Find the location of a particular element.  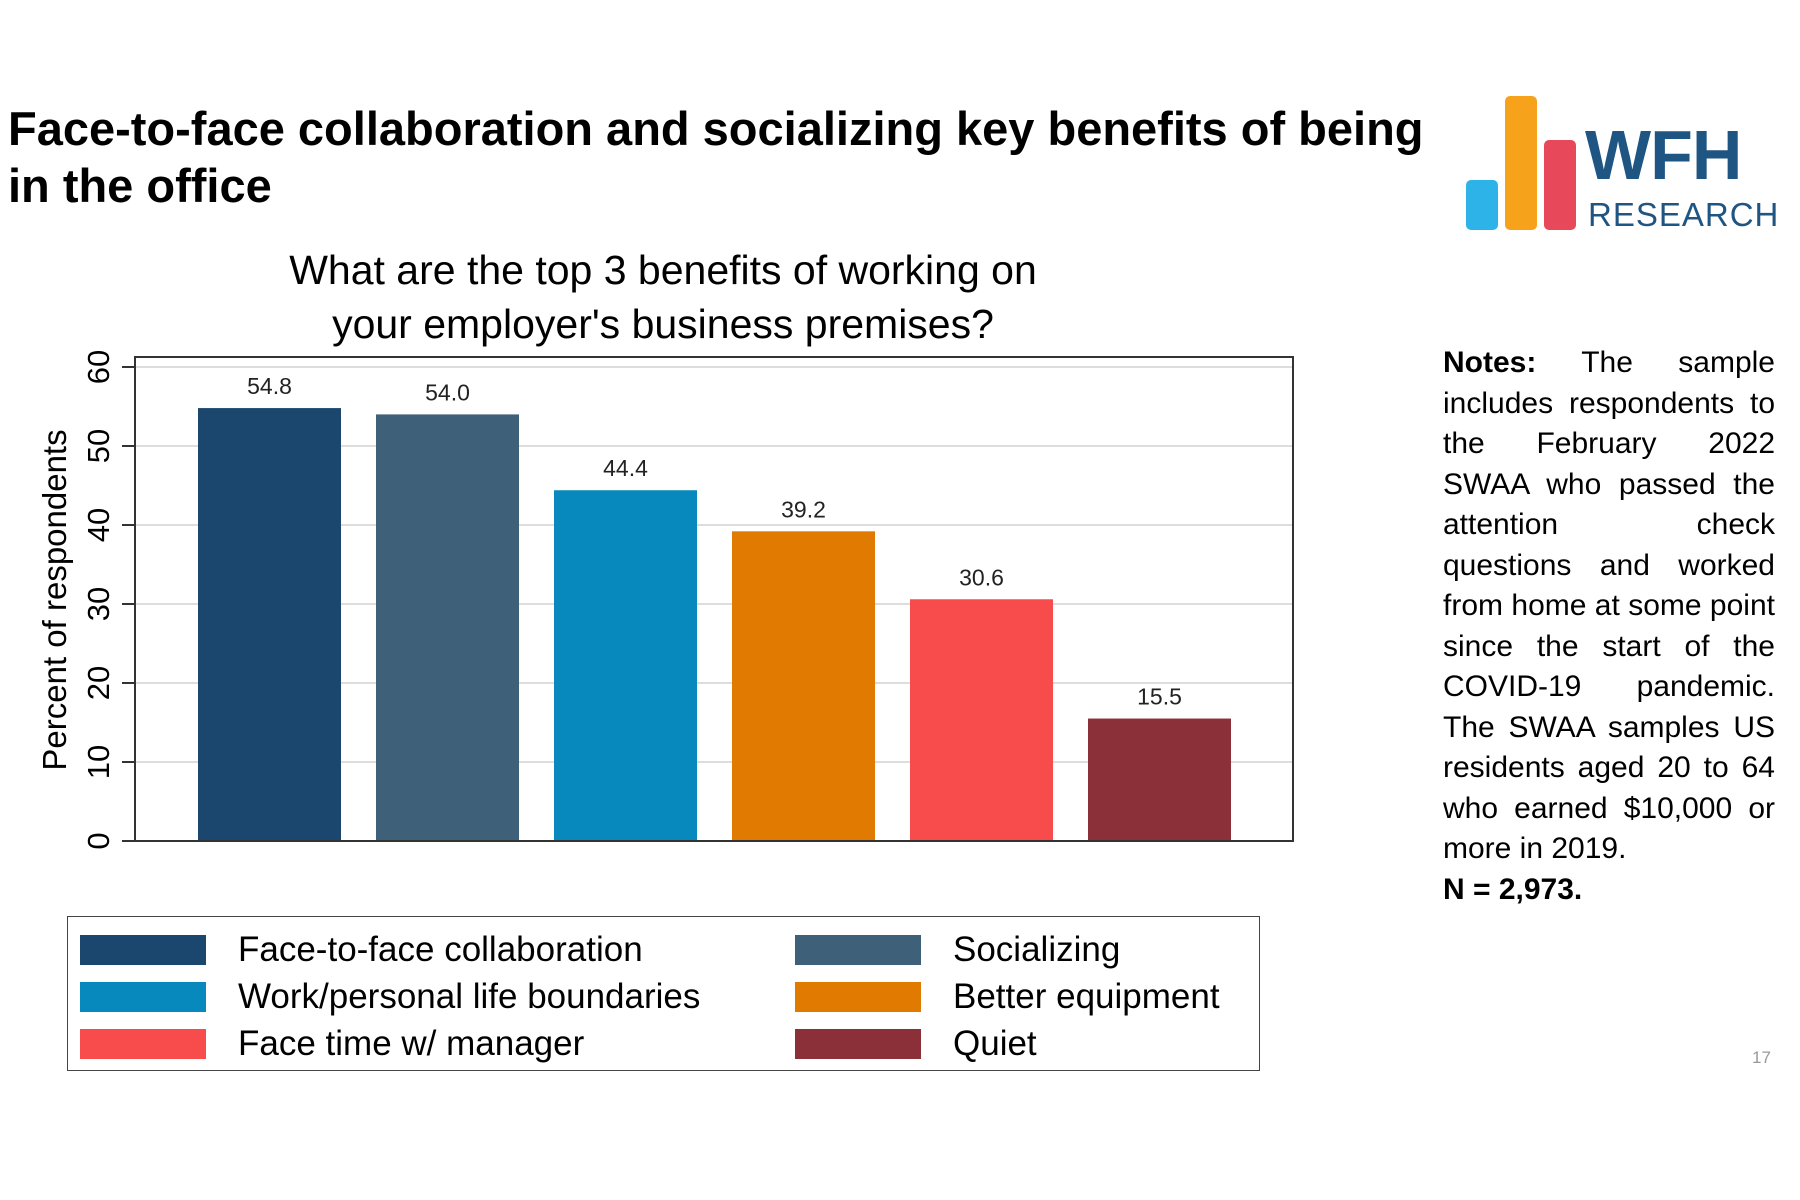

wfh-research-logo: WFH RESEARCH is located at coordinates (1625, 165).